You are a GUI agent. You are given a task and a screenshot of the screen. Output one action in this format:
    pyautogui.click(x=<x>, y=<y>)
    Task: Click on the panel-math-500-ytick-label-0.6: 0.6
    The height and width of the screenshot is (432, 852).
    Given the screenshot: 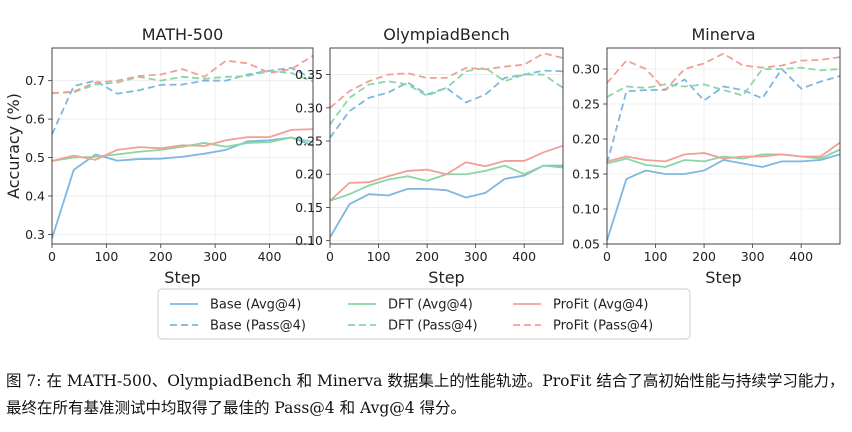 What is the action you would take?
    pyautogui.click(x=35, y=119)
    